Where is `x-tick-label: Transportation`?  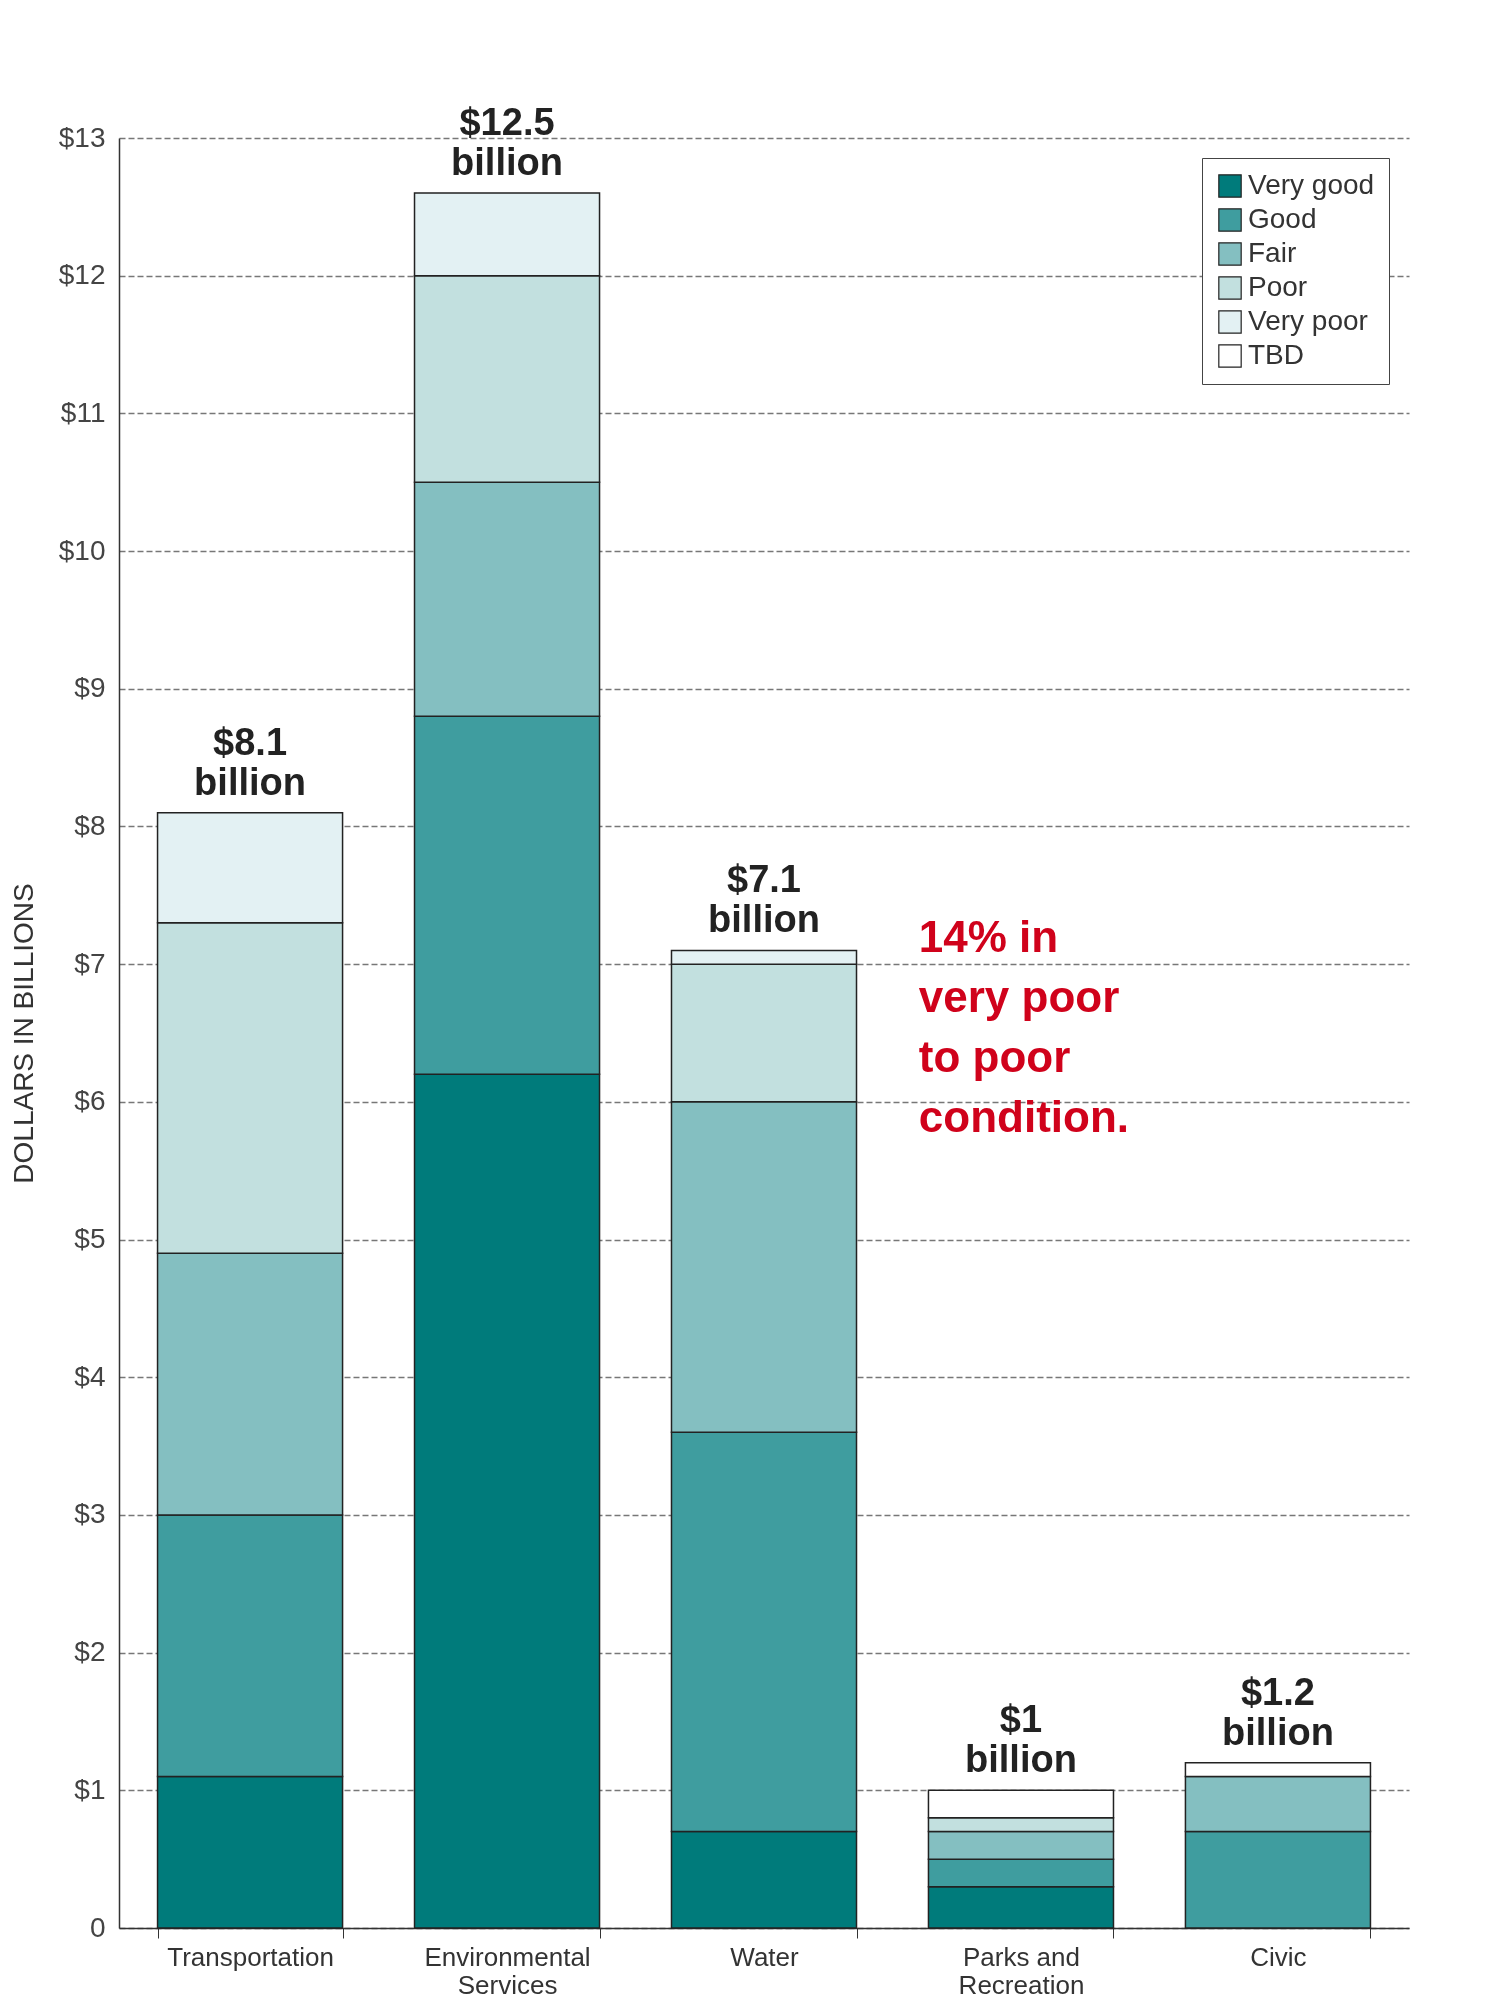 x-tick-label: Transportation is located at coordinates (250, 1956).